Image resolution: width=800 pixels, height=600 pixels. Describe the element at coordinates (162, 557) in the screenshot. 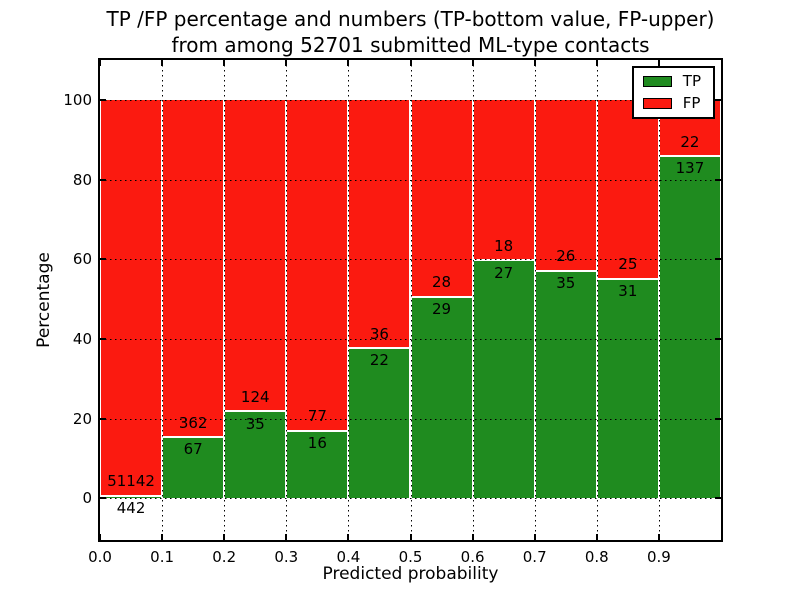

I see `x-tick-label: 0.1` at that location.